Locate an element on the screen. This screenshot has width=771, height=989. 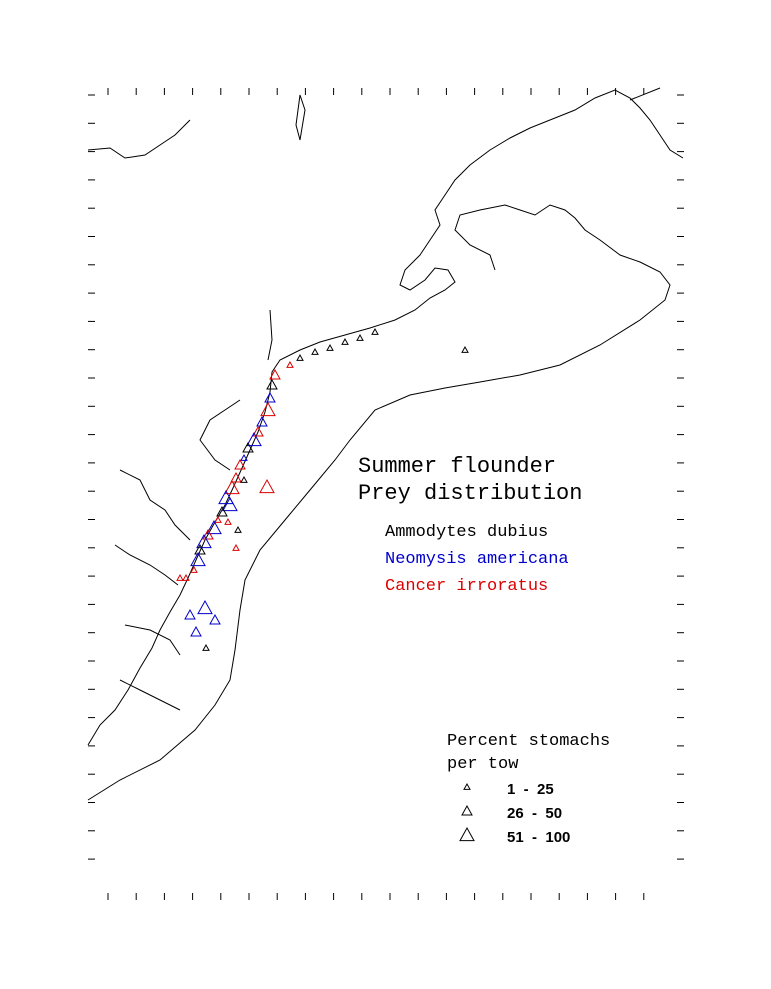
size-legend: 1 - 25 26 - 50 51 - 100 is located at coordinates (514, 813).